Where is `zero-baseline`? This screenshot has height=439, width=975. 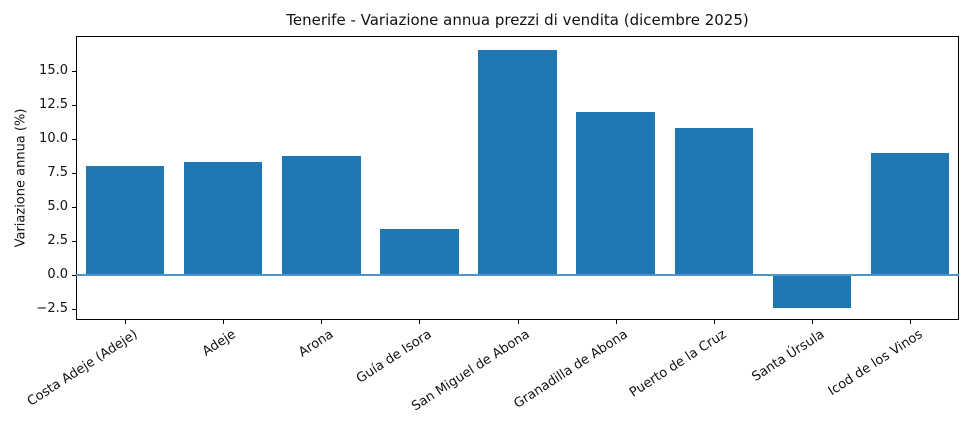 zero-baseline is located at coordinates (517, 275).